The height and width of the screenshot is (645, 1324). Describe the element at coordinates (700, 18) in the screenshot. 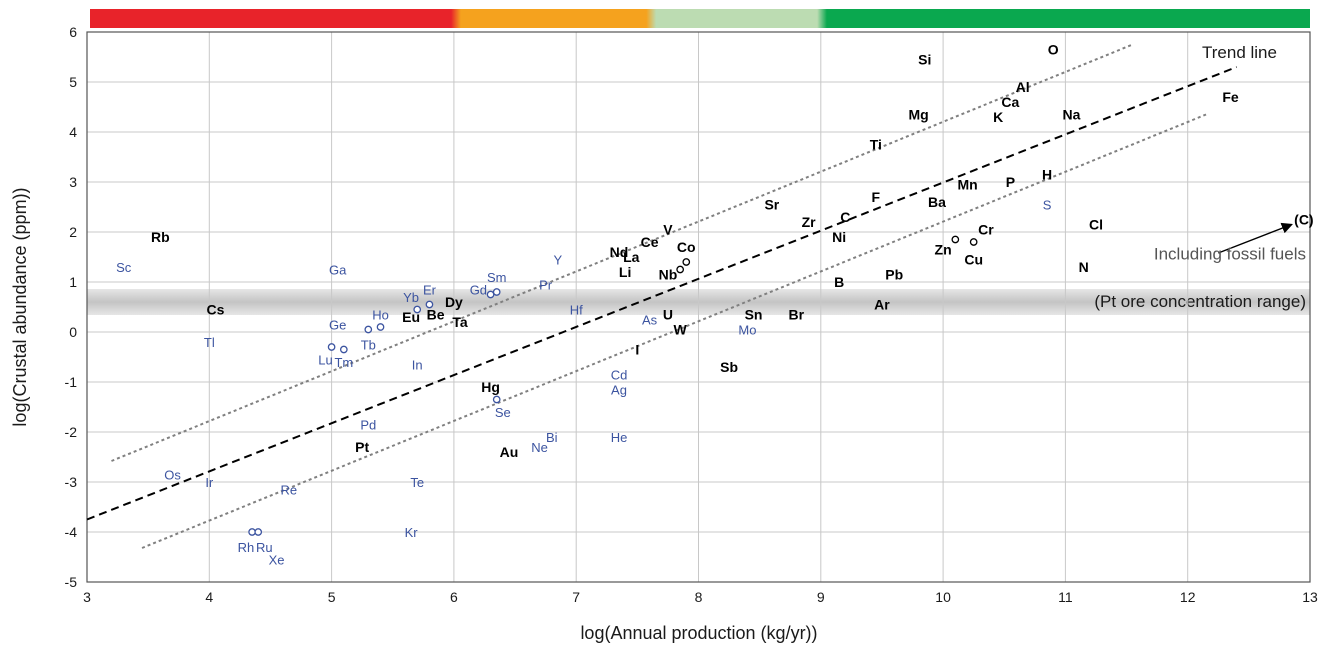

I see `color-scale-bar` at that location.